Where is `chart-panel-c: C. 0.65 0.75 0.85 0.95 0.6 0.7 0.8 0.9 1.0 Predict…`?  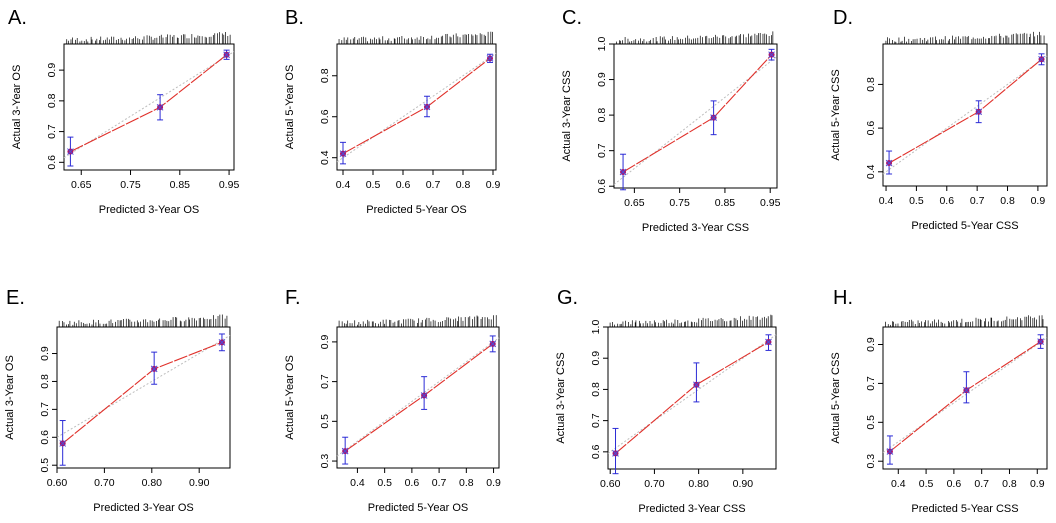 chart-panel-c: C. 0.65 0.75 0.85 0.95 0.6 0.7 0.8 0.9 1.0 Predict… is located at coordinates (671, 120).